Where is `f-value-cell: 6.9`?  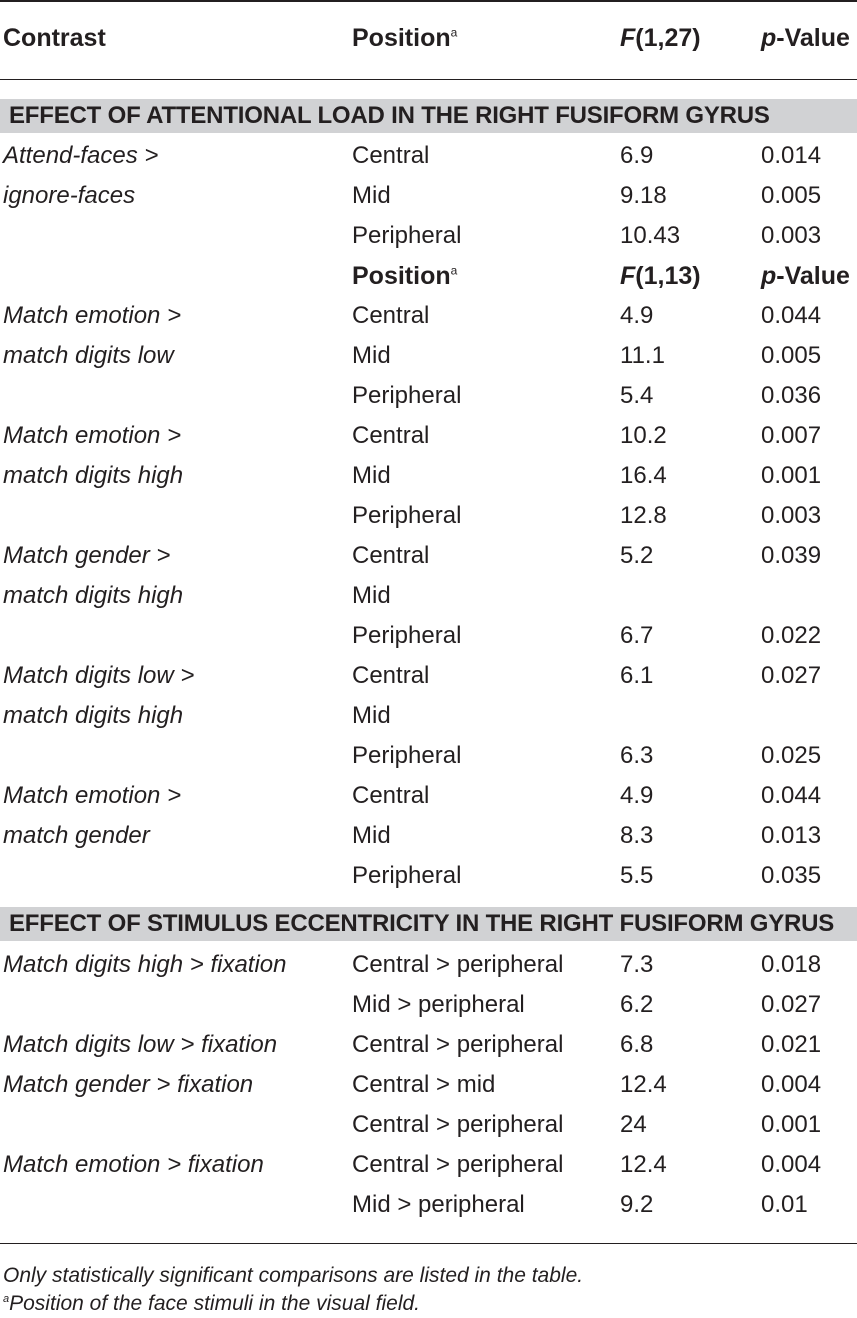
f-value-cell: 6.9 is located at coordinates (637, 155).